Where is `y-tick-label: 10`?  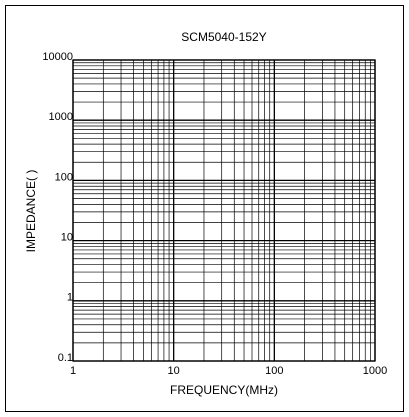
y-tick-label: 10 is located at coordinates (67, 238).